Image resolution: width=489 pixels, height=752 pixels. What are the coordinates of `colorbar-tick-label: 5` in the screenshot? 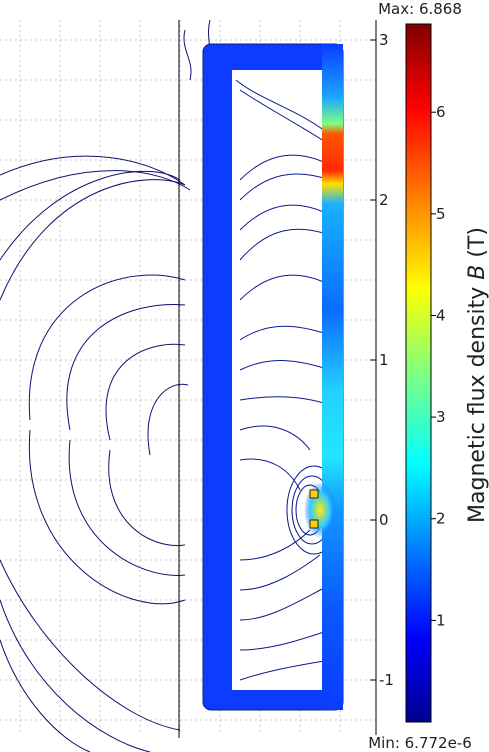 It's located at (441, 214).